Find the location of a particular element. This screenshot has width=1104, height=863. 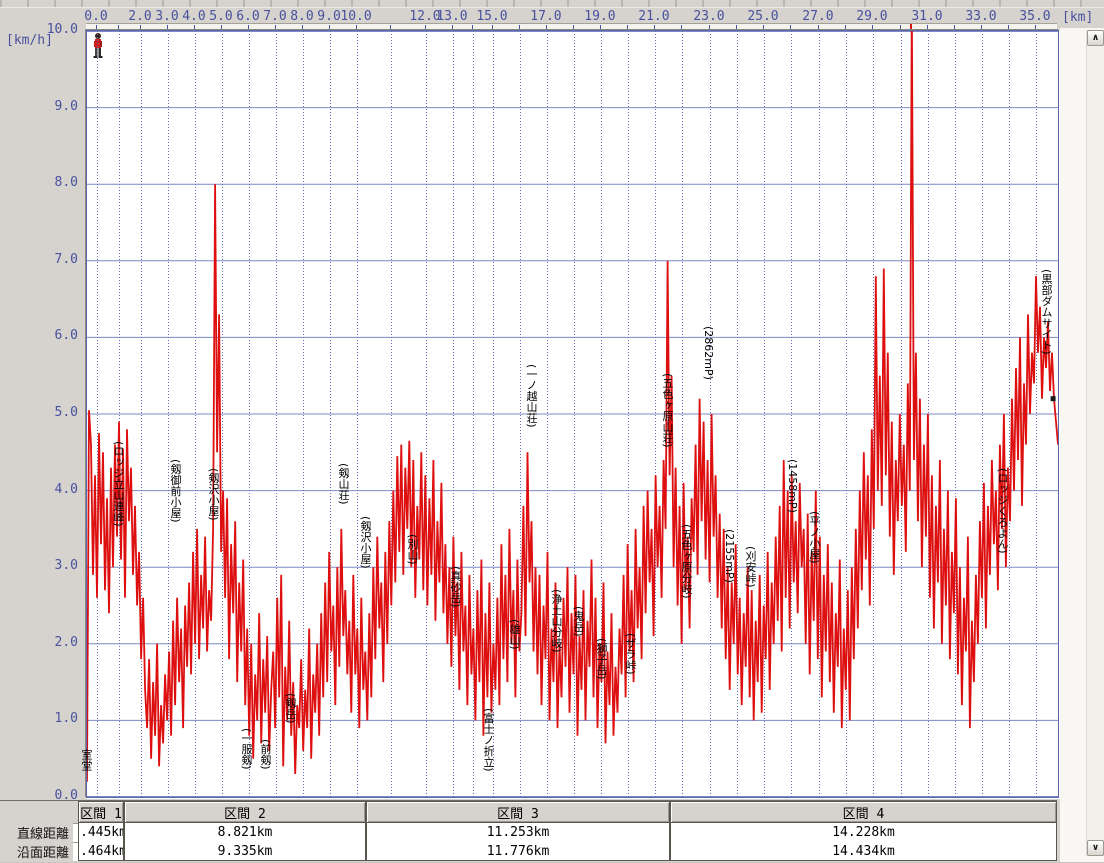

x-axis-tick-label: 19.0 is located at coordinates (600, 16).